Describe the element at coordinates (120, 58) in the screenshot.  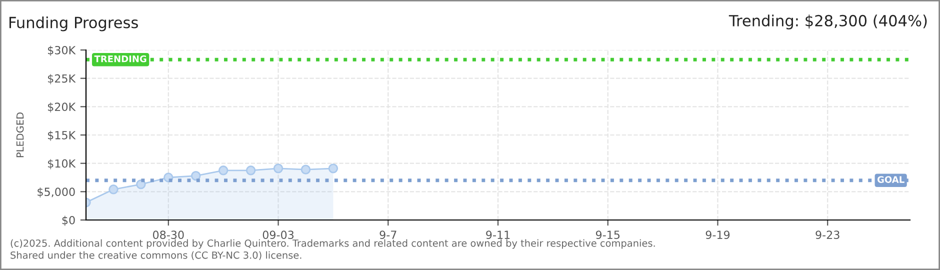
I see `ref-line-label: TRENDING` at that location.